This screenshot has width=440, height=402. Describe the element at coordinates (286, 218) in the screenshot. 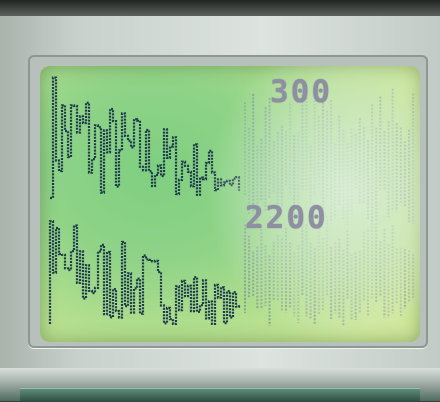

I see `lower-frequency-readout: 2200` at that location.